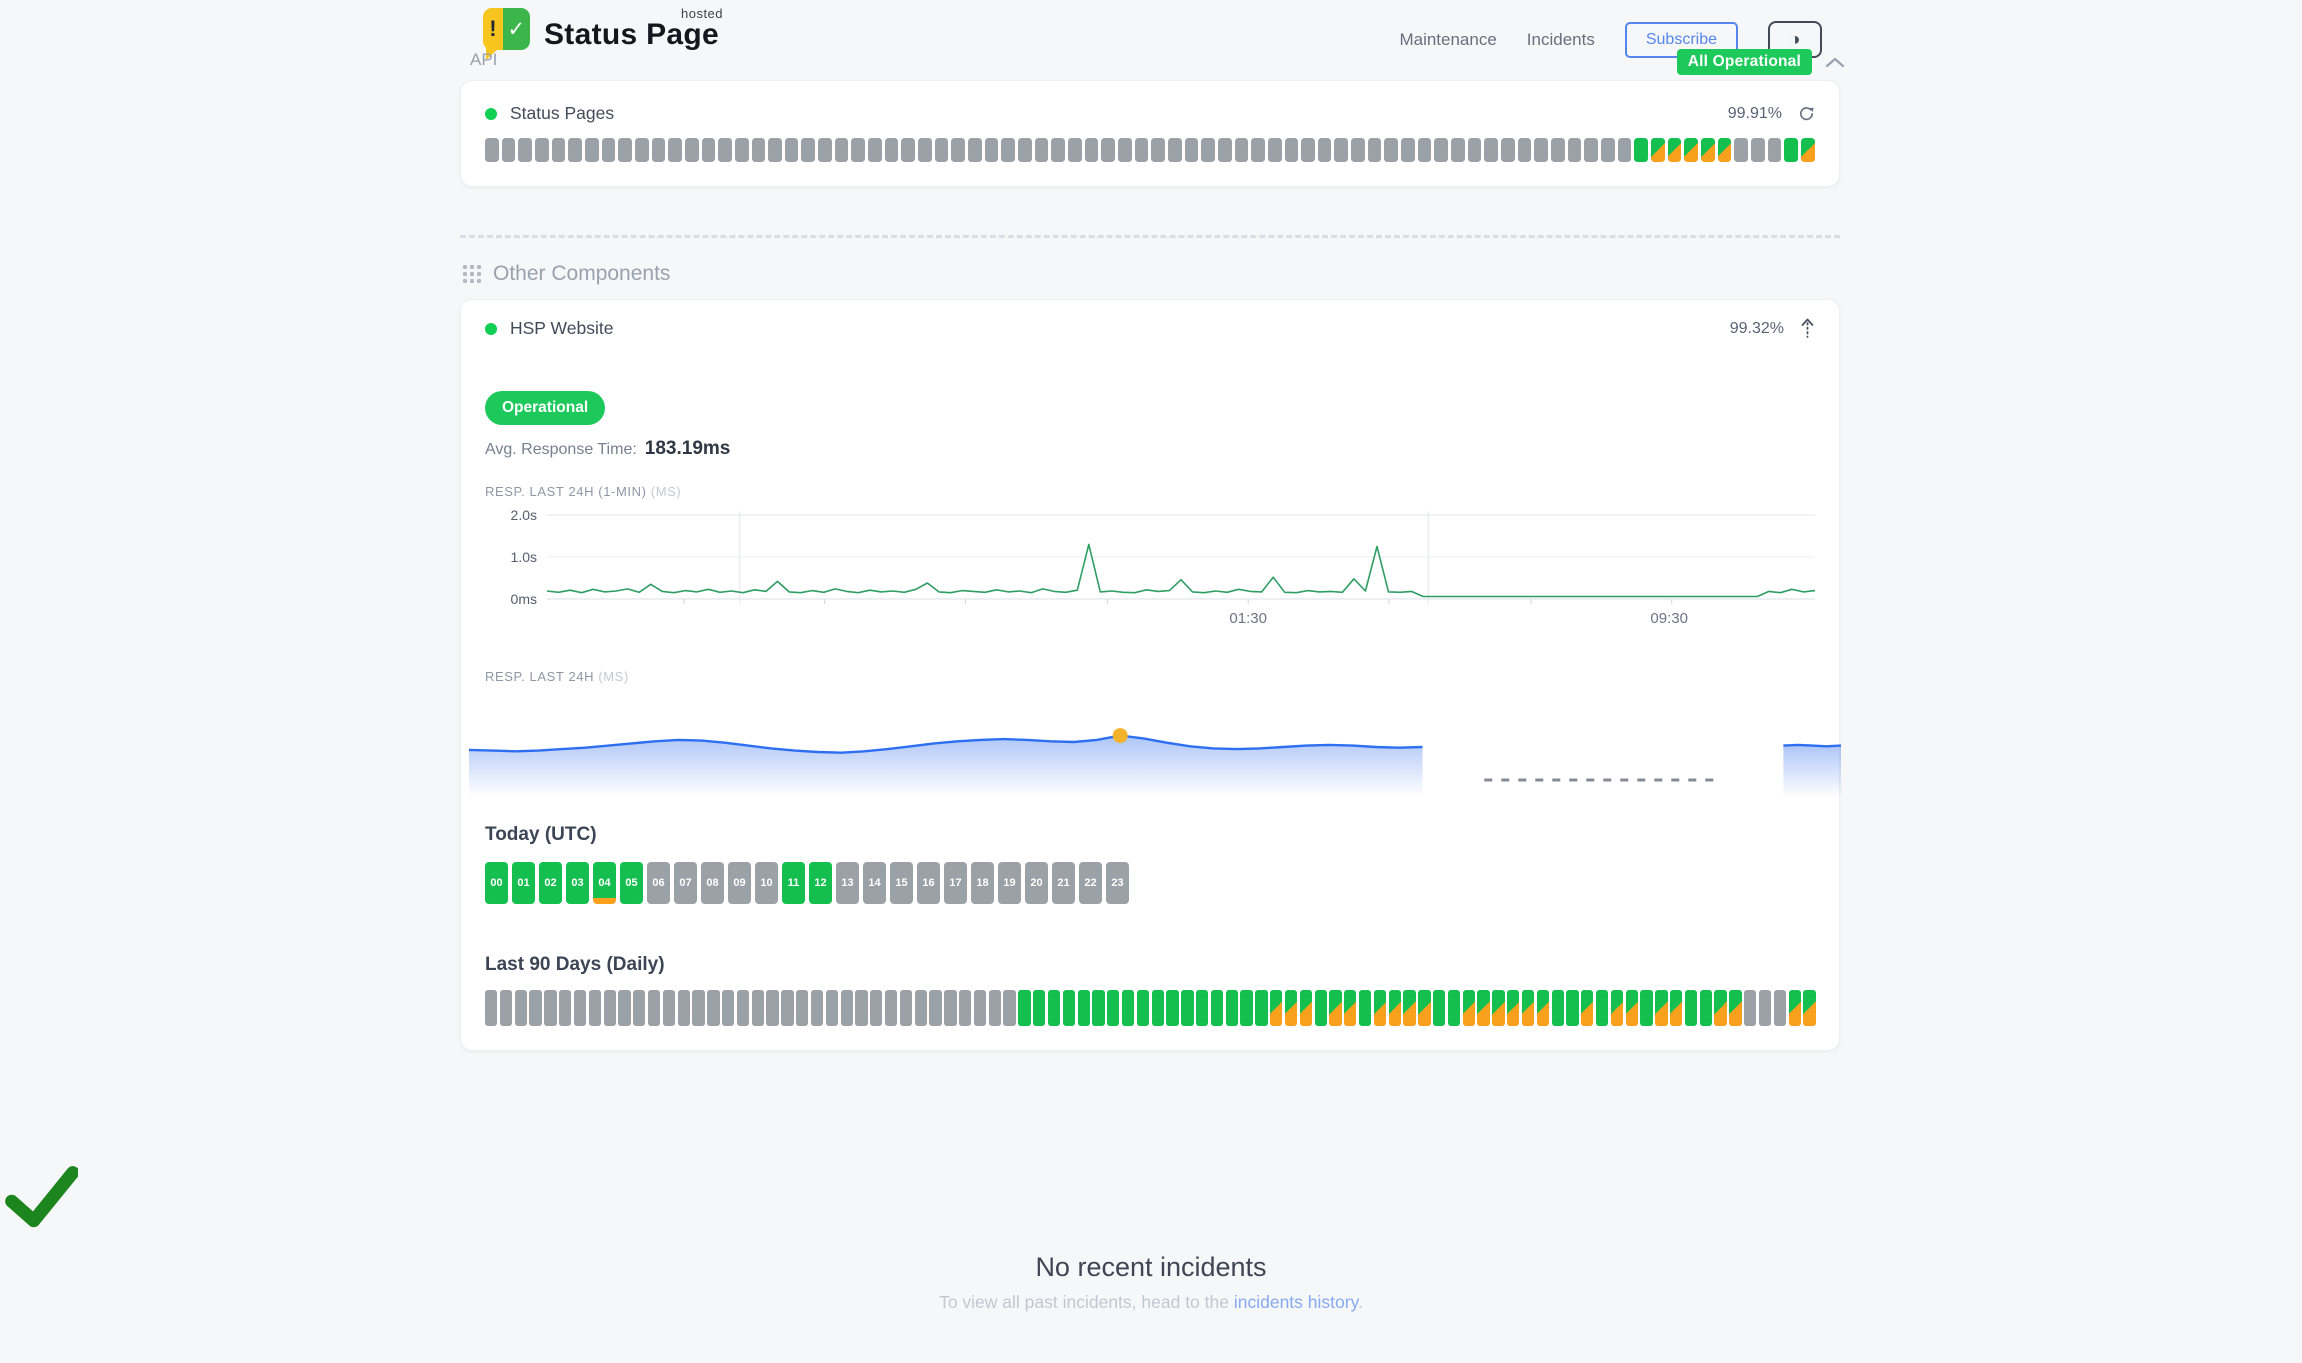 The image size is (2302, 1363). Describe the element at coordinates (820, 883) in the screenshot. I see `hour-block: 12` at that location.